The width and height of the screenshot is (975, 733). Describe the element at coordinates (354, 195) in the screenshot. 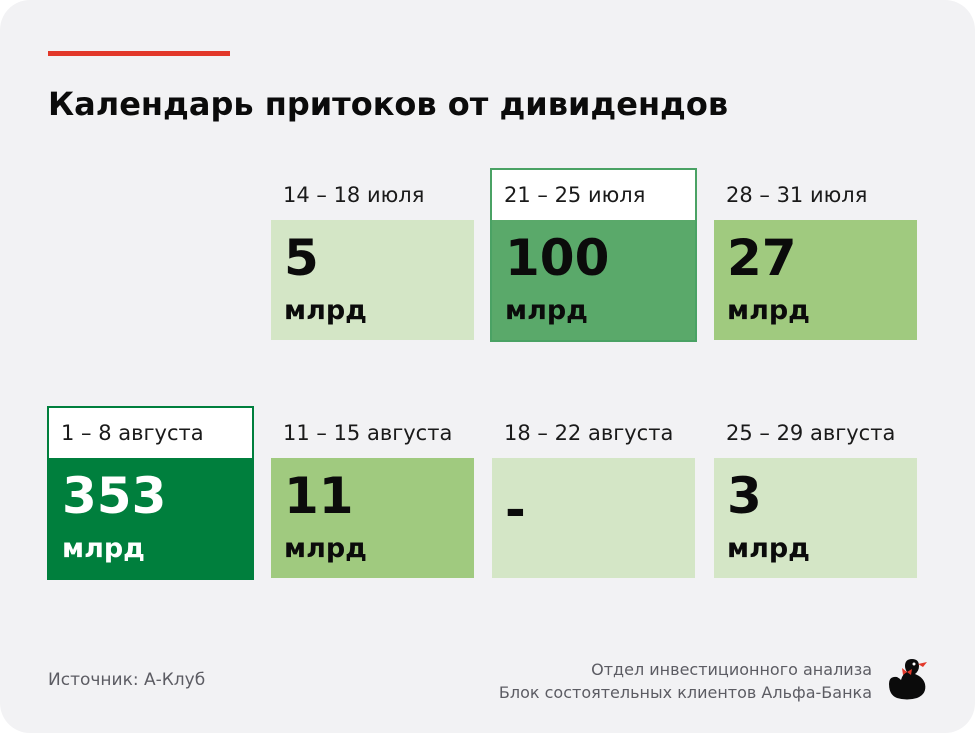

I see `week-date: 14 – 18 июля` at that location.